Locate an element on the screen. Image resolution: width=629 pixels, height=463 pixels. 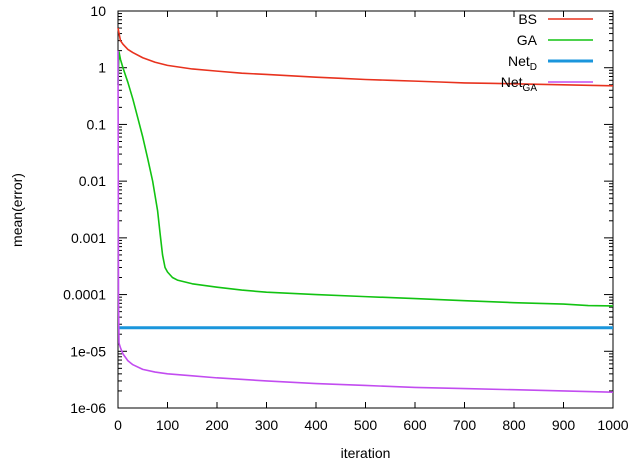
x-tick-label: 300 is located at coordinates (267, 425).